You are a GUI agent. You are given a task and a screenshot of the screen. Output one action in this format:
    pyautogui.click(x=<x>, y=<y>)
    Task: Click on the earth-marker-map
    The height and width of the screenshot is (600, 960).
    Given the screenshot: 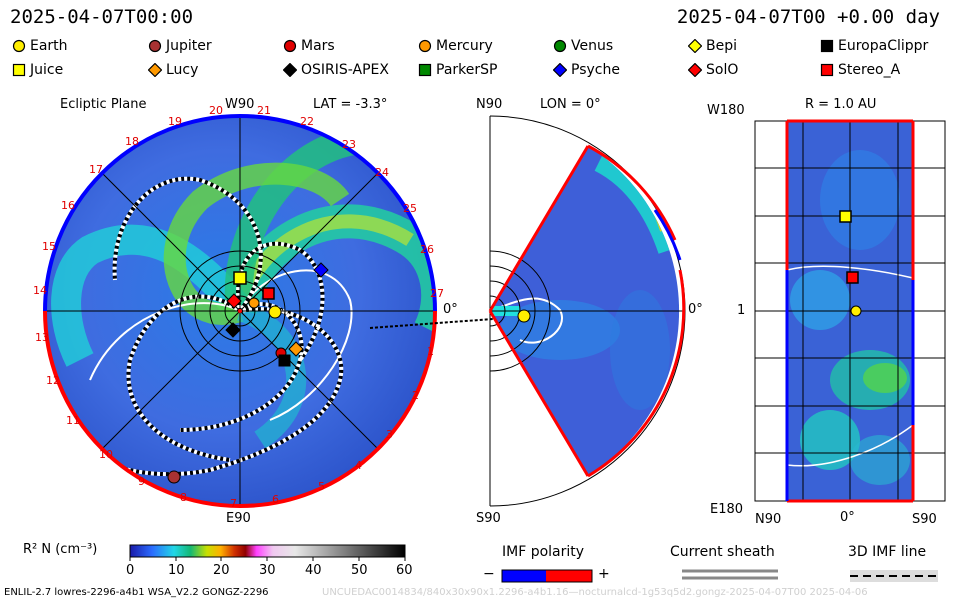 What is the action you would take?
    pyautogui.click(x=856, y=311)
    